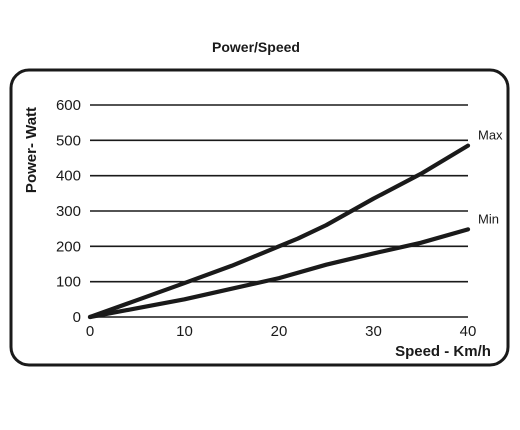 The width and height of the screenshot is (520, 430). What do you see at coordinates (68, 246) in the screenshot?
I see `y-tick-label: 200` at bounding box center [68, 246].